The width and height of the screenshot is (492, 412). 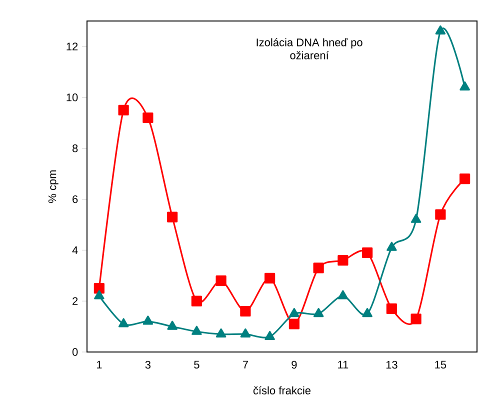 What do you see at coordinates (197, 364) in the screenshot?
I see `x-tick-label: 5` at bounding box center [197, 364].